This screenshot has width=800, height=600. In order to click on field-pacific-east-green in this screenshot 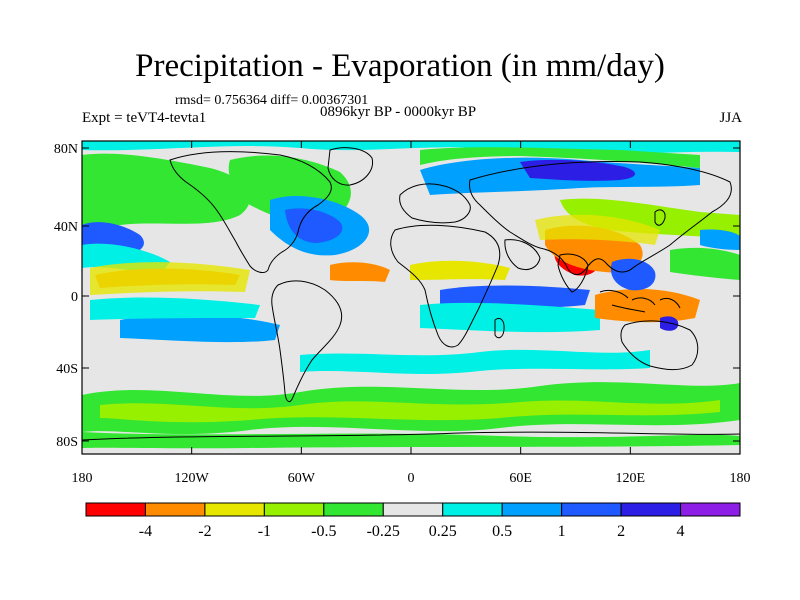, I will do `click(705, 263)`.